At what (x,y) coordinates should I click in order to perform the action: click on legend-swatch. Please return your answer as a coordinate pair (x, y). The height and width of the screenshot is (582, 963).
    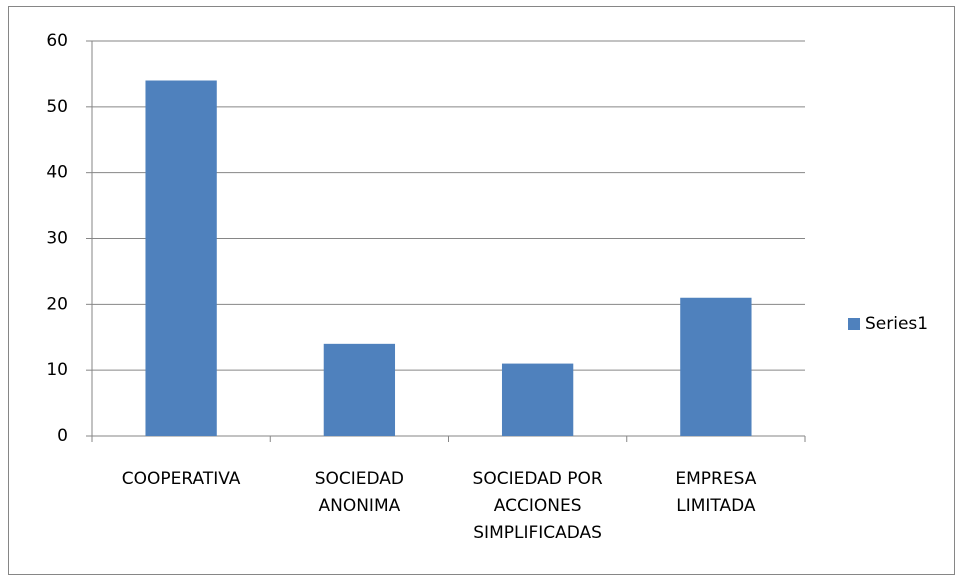
    Looking at the image, I should click on (854, 324).